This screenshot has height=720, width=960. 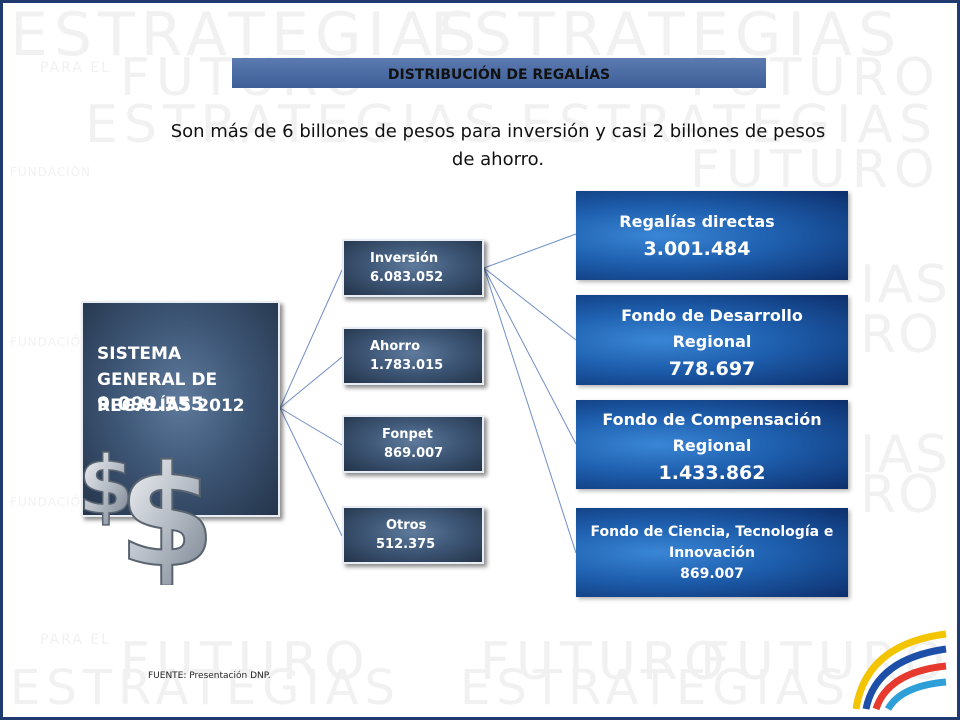 I want to click on fund-value: 869.007, so click(x=712, y=574).